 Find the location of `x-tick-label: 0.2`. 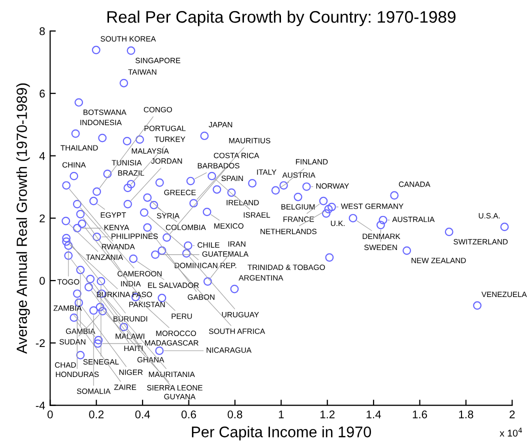

x-tick-label: 0.2 is located at coordinates (96, 414).